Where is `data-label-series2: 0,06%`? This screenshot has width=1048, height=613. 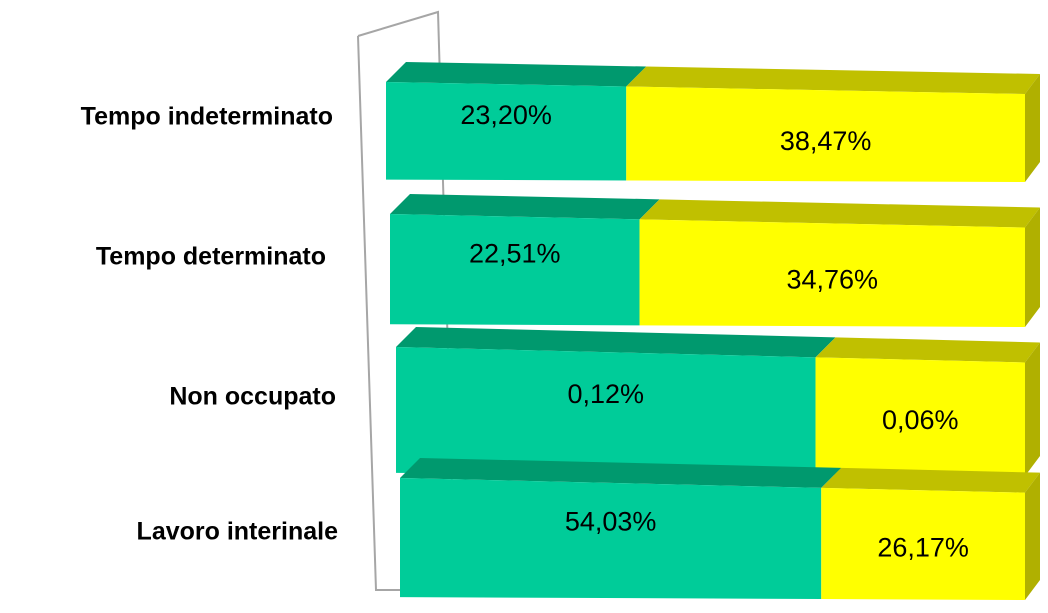
data-label-series2: 0,06% is located at coordinates (920, 420).